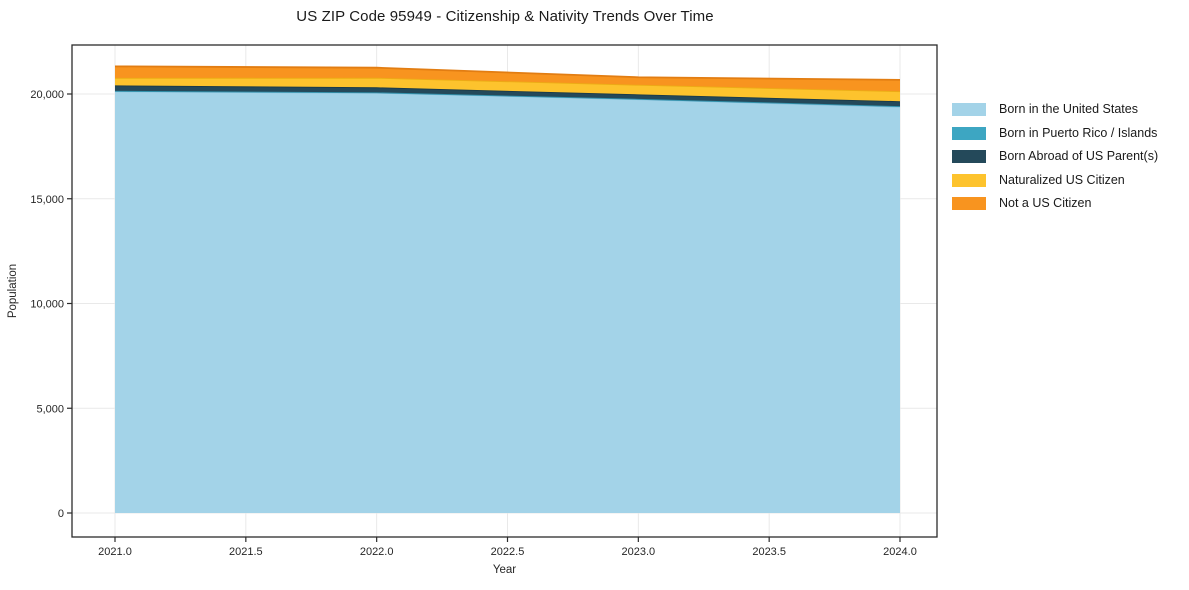 The width and height of the screenshot is (1189, 590). I want to click on x-tick-label: 2024.0, so click(900, 552).